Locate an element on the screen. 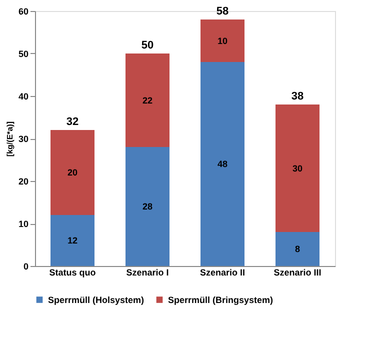 Image resolution: width=375 pixels, height=344 pixels. legend-label: Sperrmüll (Bringsystem) is located at coordinates (221, 299).